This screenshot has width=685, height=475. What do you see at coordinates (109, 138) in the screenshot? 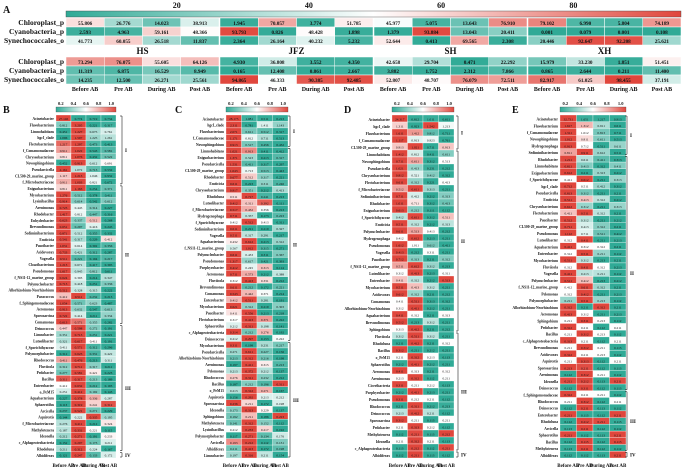
I see `cell-value-label: 1.261` at bounding box center [109, 138].